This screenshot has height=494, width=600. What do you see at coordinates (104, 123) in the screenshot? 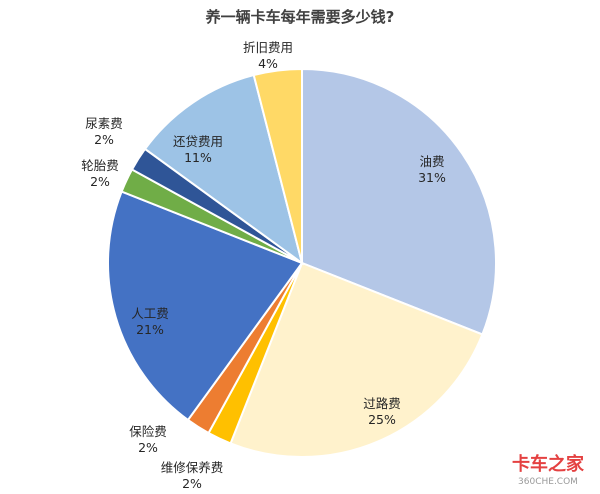
I see `slice-label-7: 尿素费` at bounding box center [104, 123].